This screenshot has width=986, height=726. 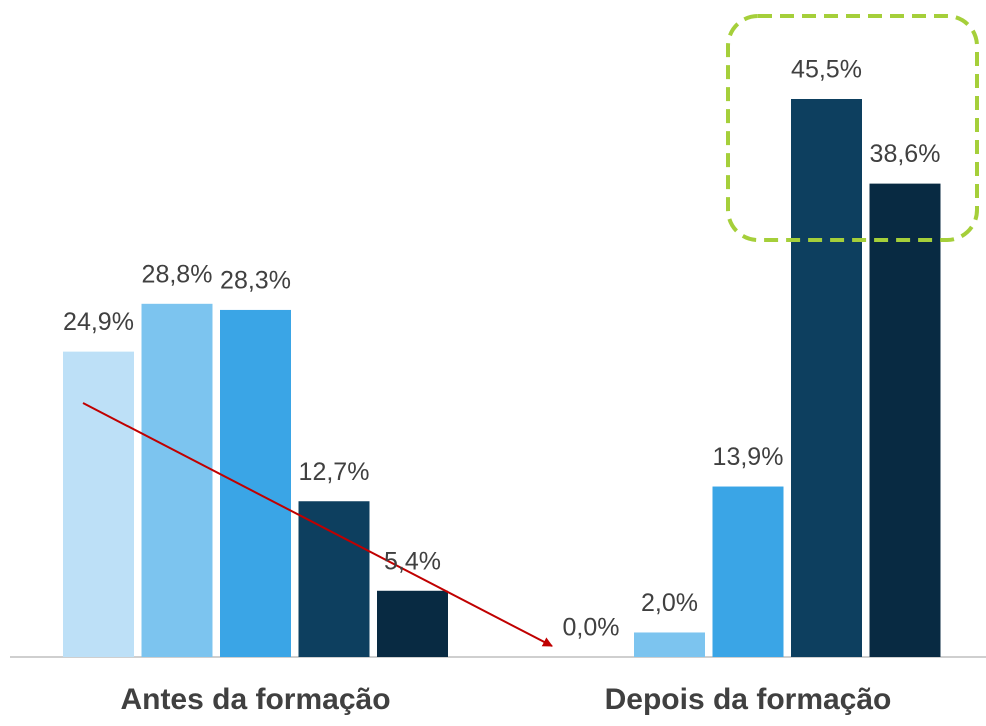 What do you see at coordinates (177, 274) in the screenshot?
I see `value-label: 28,8%` at bounding box center [177, 274].